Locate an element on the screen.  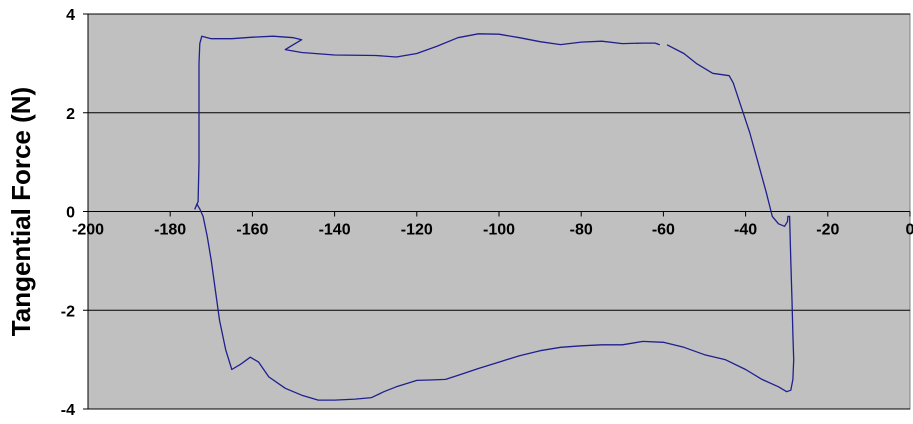
y-tick-labels: -4 -2 0 2 4 is located at coordinates (68, 213).